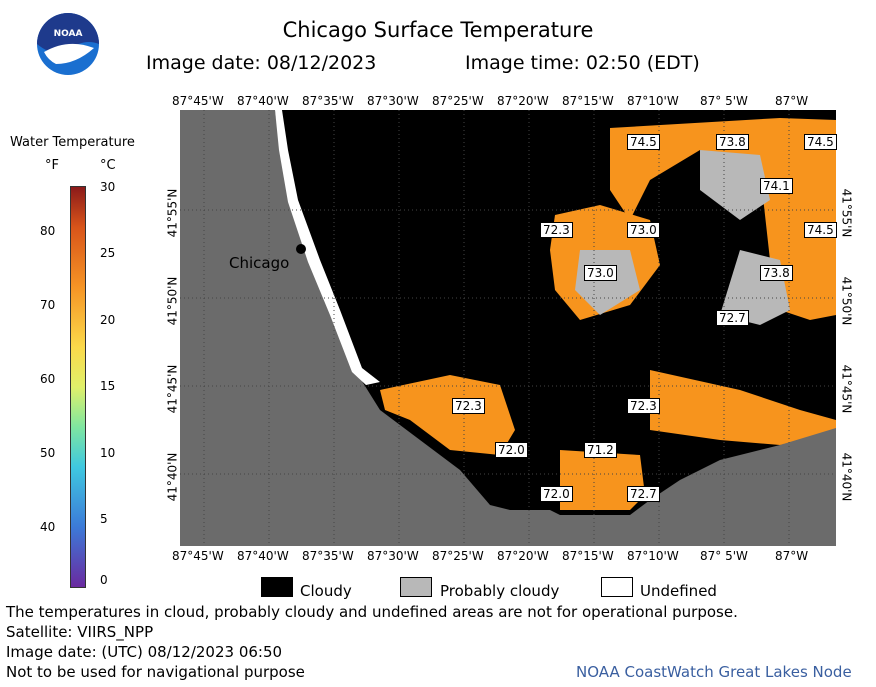 The width and height of the screenshot is (876, 687). What do you see at coordinates (48, 231) in the screenshot?
I see `legend-f-tick: 80` at bounding box center [48, 231].